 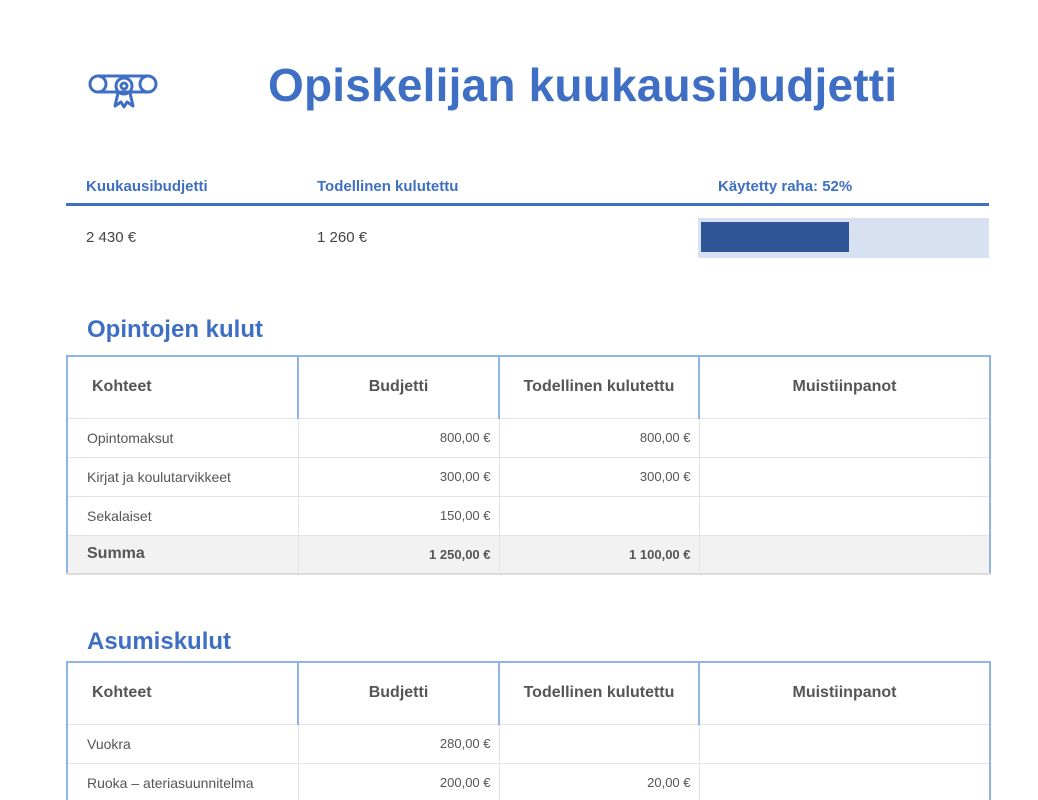 I want to click on budget-cell: 280,00 €, so click(x=398, y=743).